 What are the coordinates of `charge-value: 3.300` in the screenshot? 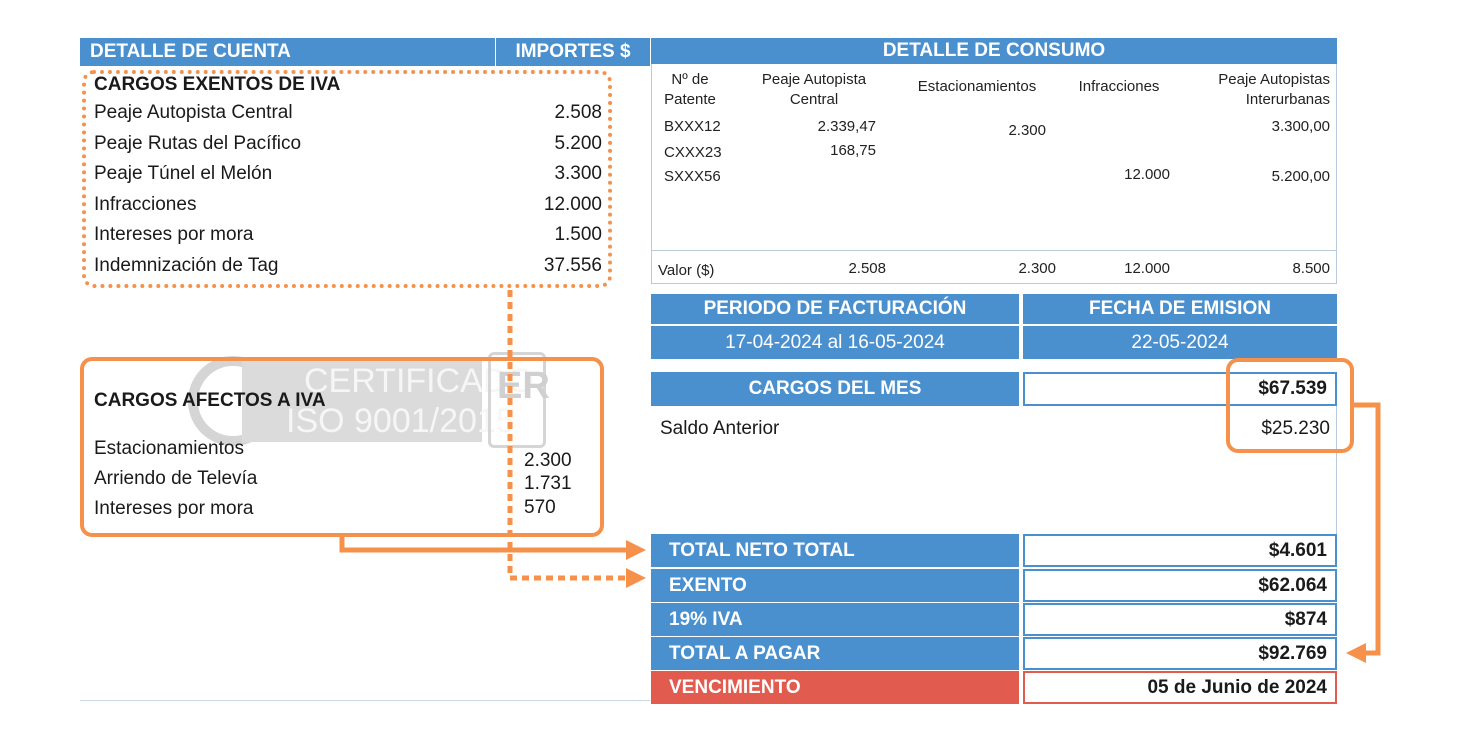 It's located at (578, 173).